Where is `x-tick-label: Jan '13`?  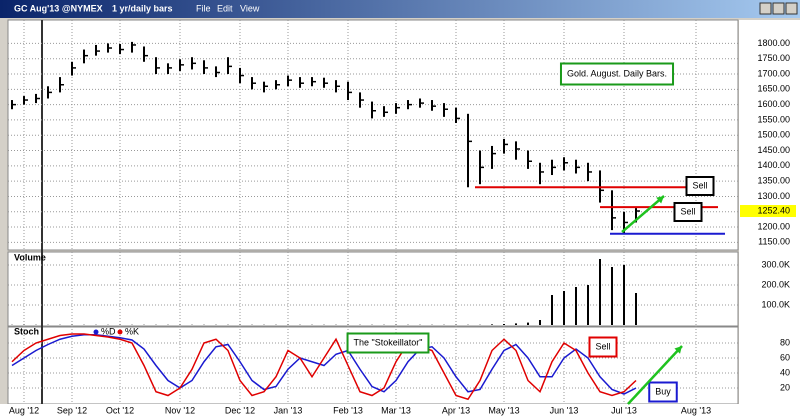
x-tick-label: Jan '13 is located at coordinates (288, 410).